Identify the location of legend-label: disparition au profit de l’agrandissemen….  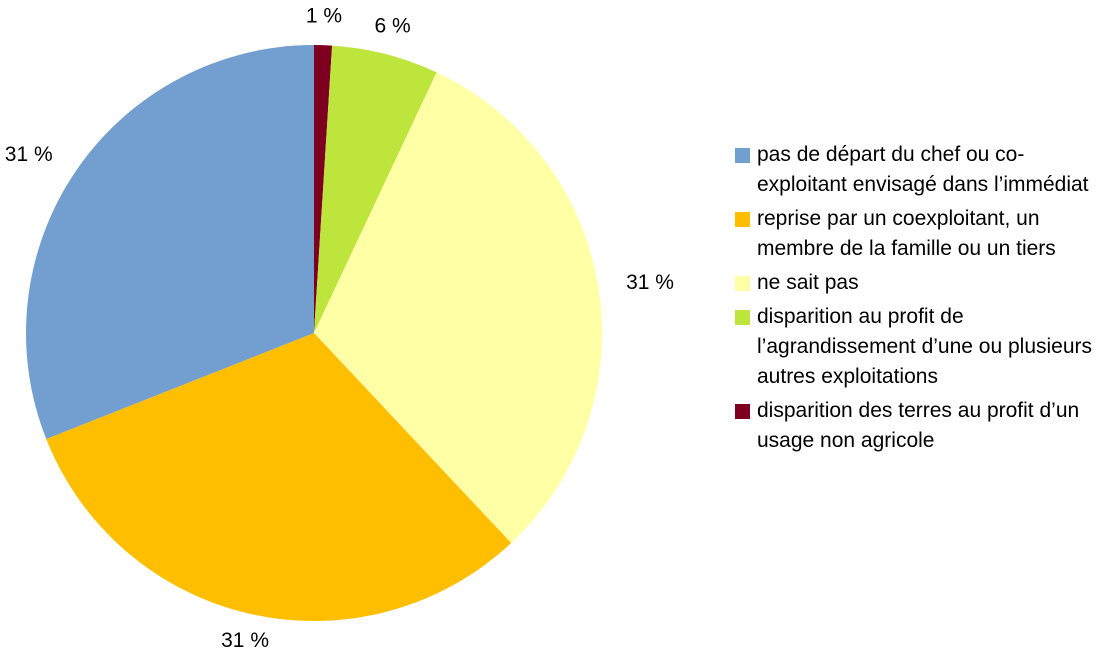
(925, 346).